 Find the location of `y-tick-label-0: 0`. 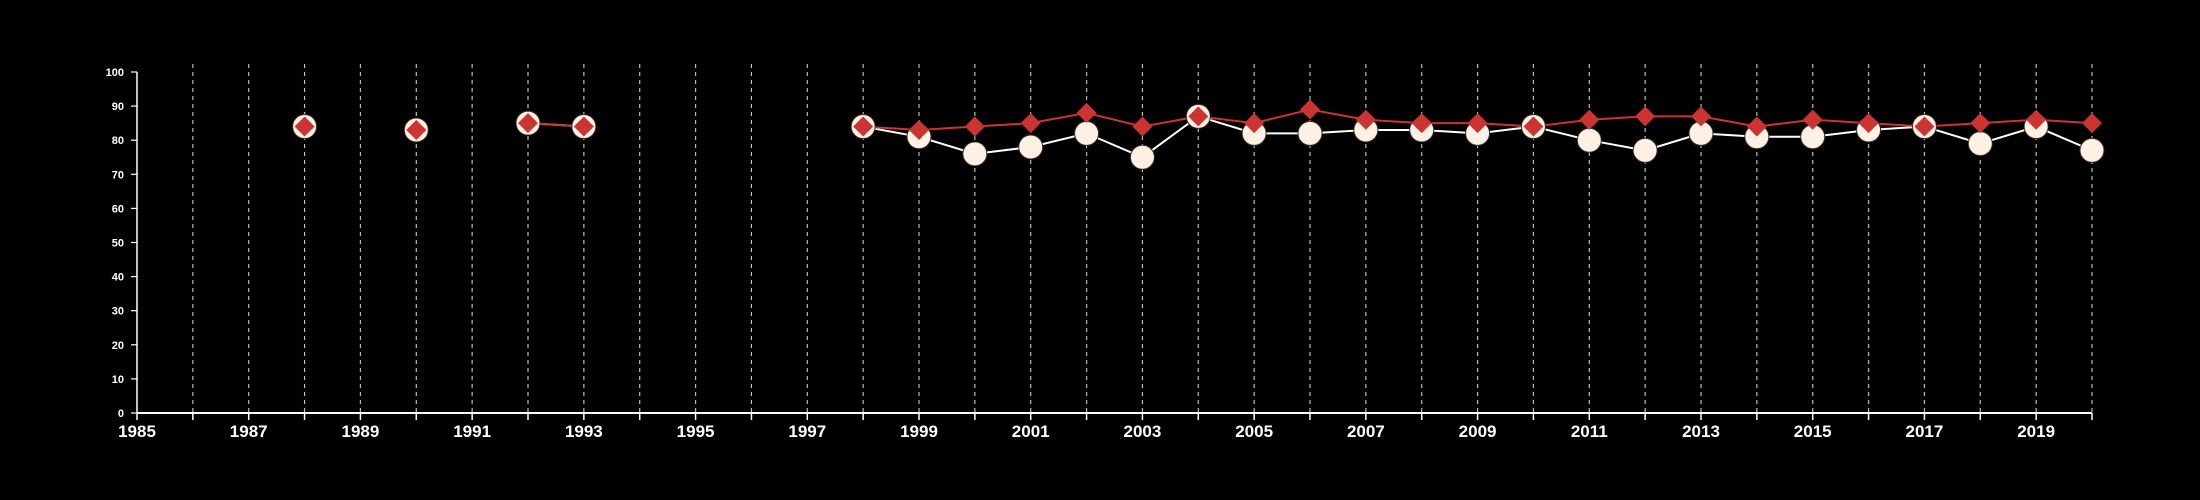

y-tick-label-0: 0 is located at coordinates (121, 414).